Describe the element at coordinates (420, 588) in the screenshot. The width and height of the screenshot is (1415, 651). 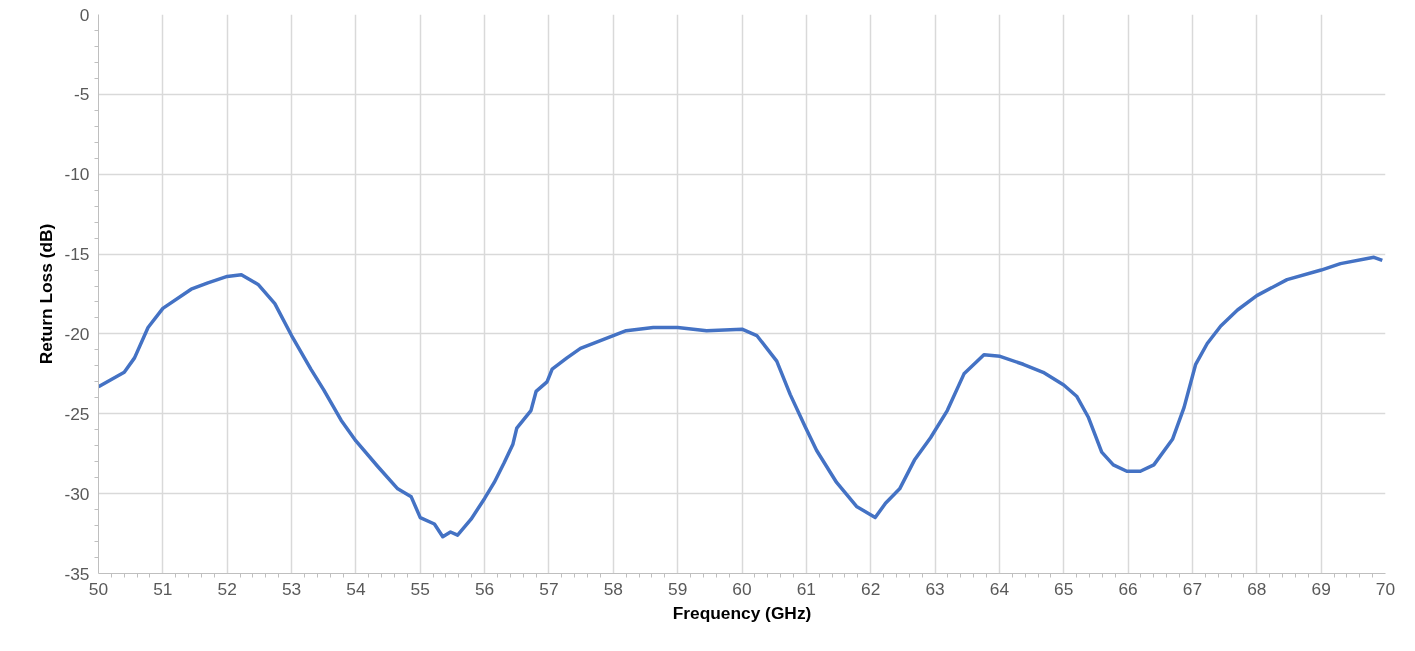
I see `x-tick-label: 55` at that location.